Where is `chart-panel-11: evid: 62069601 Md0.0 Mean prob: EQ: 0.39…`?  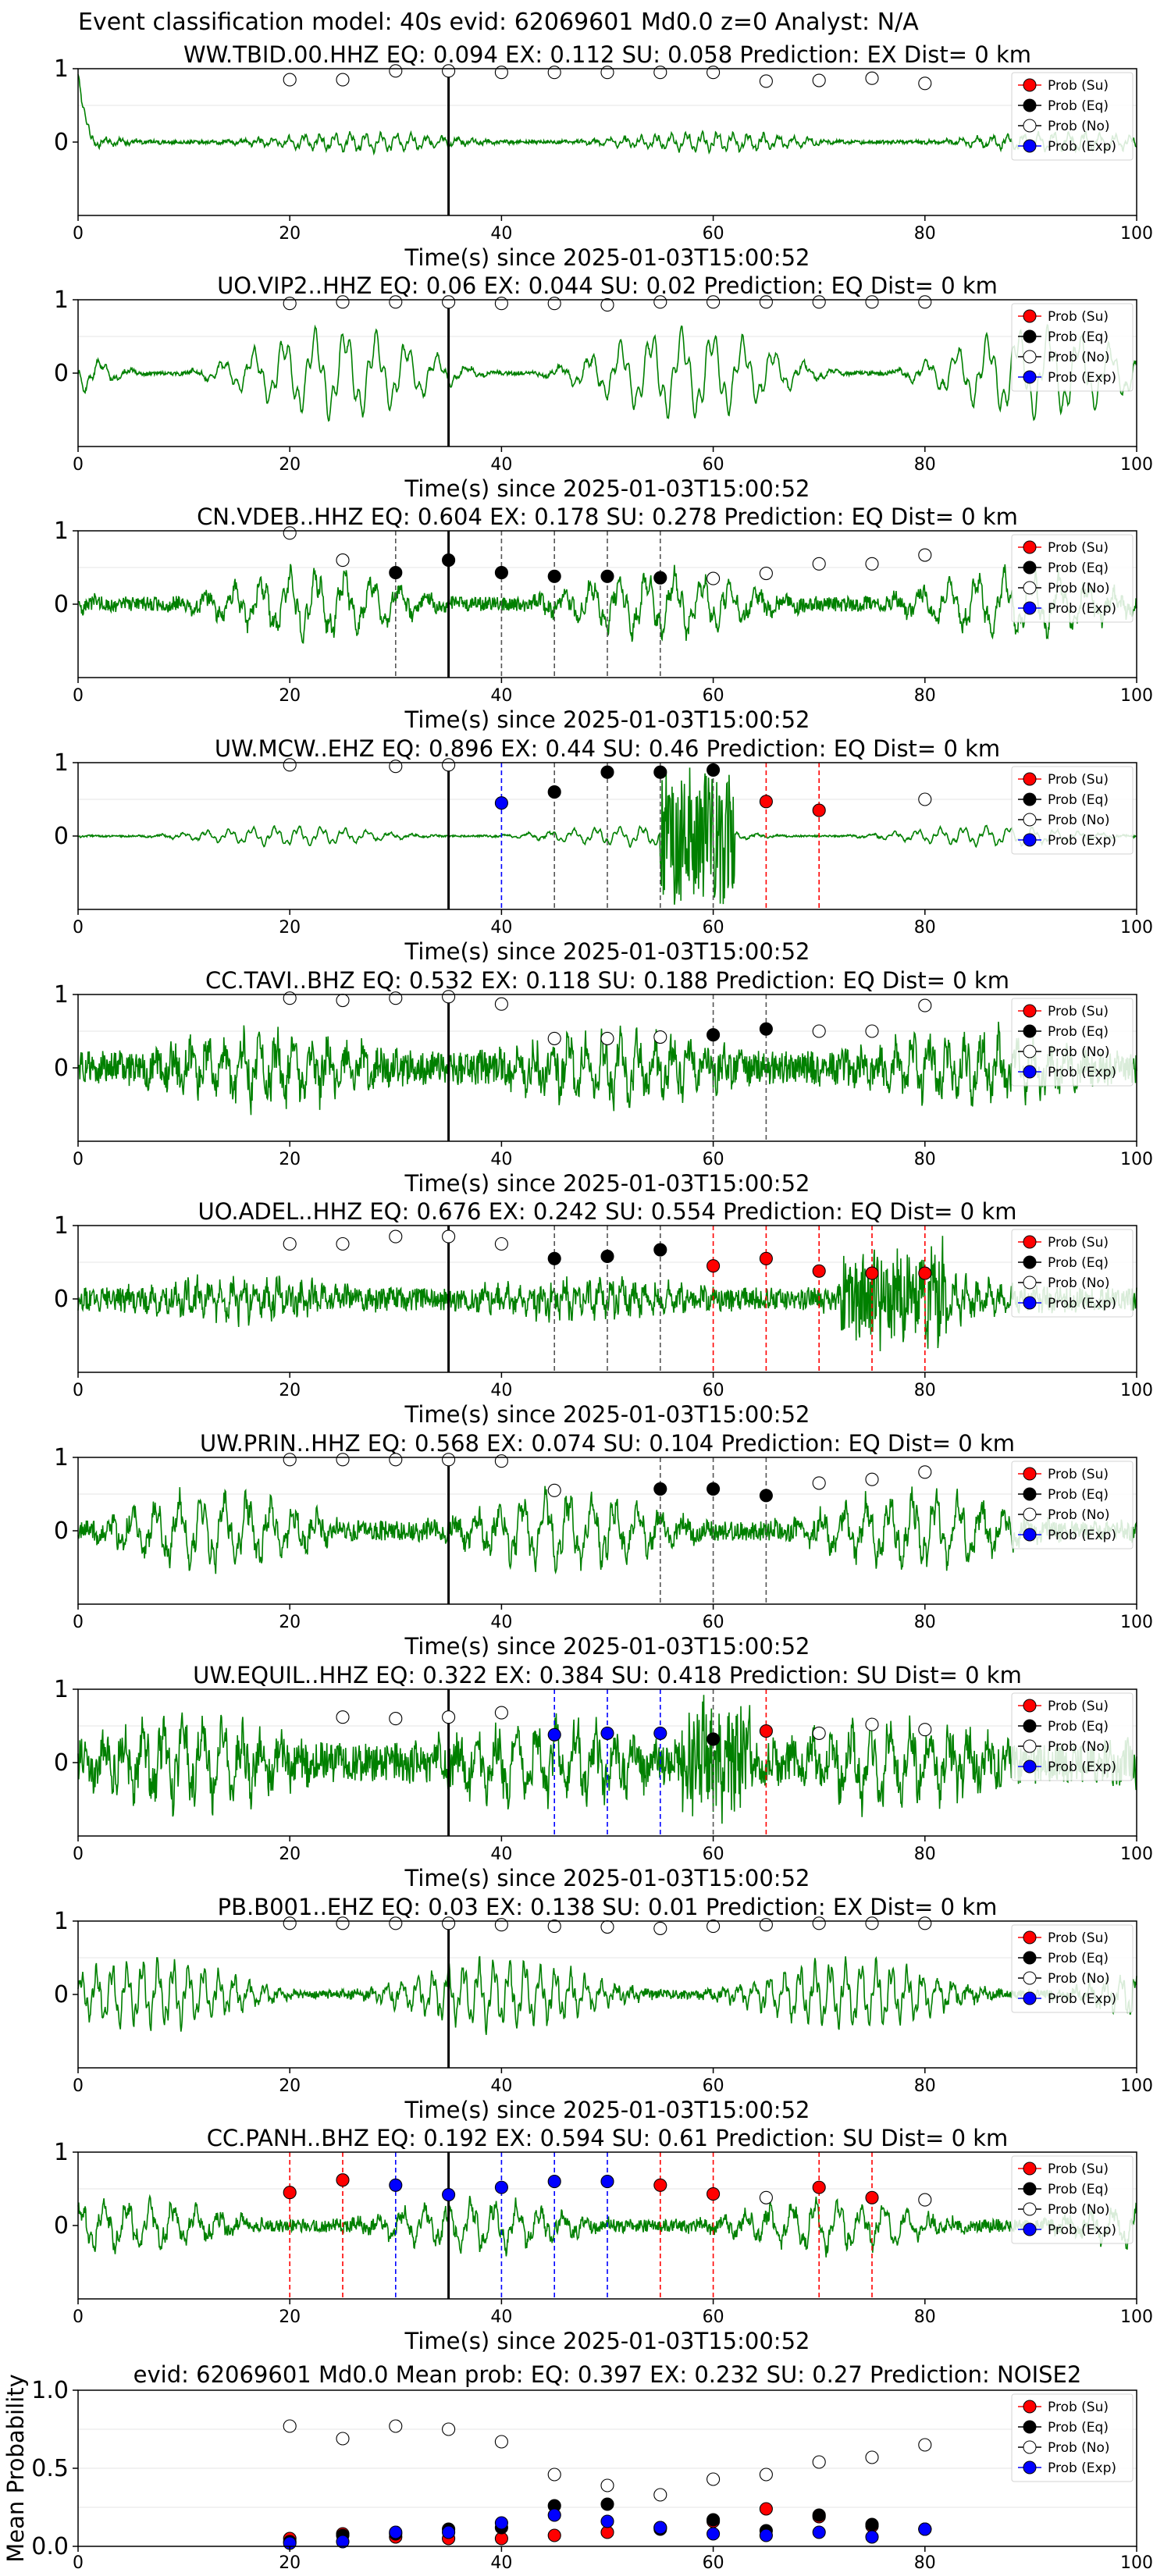
chart-panel-11: evid: 62069601 Md0.0 Mean prob: EQ: 0.39… is located at coordinates (577, 2467).